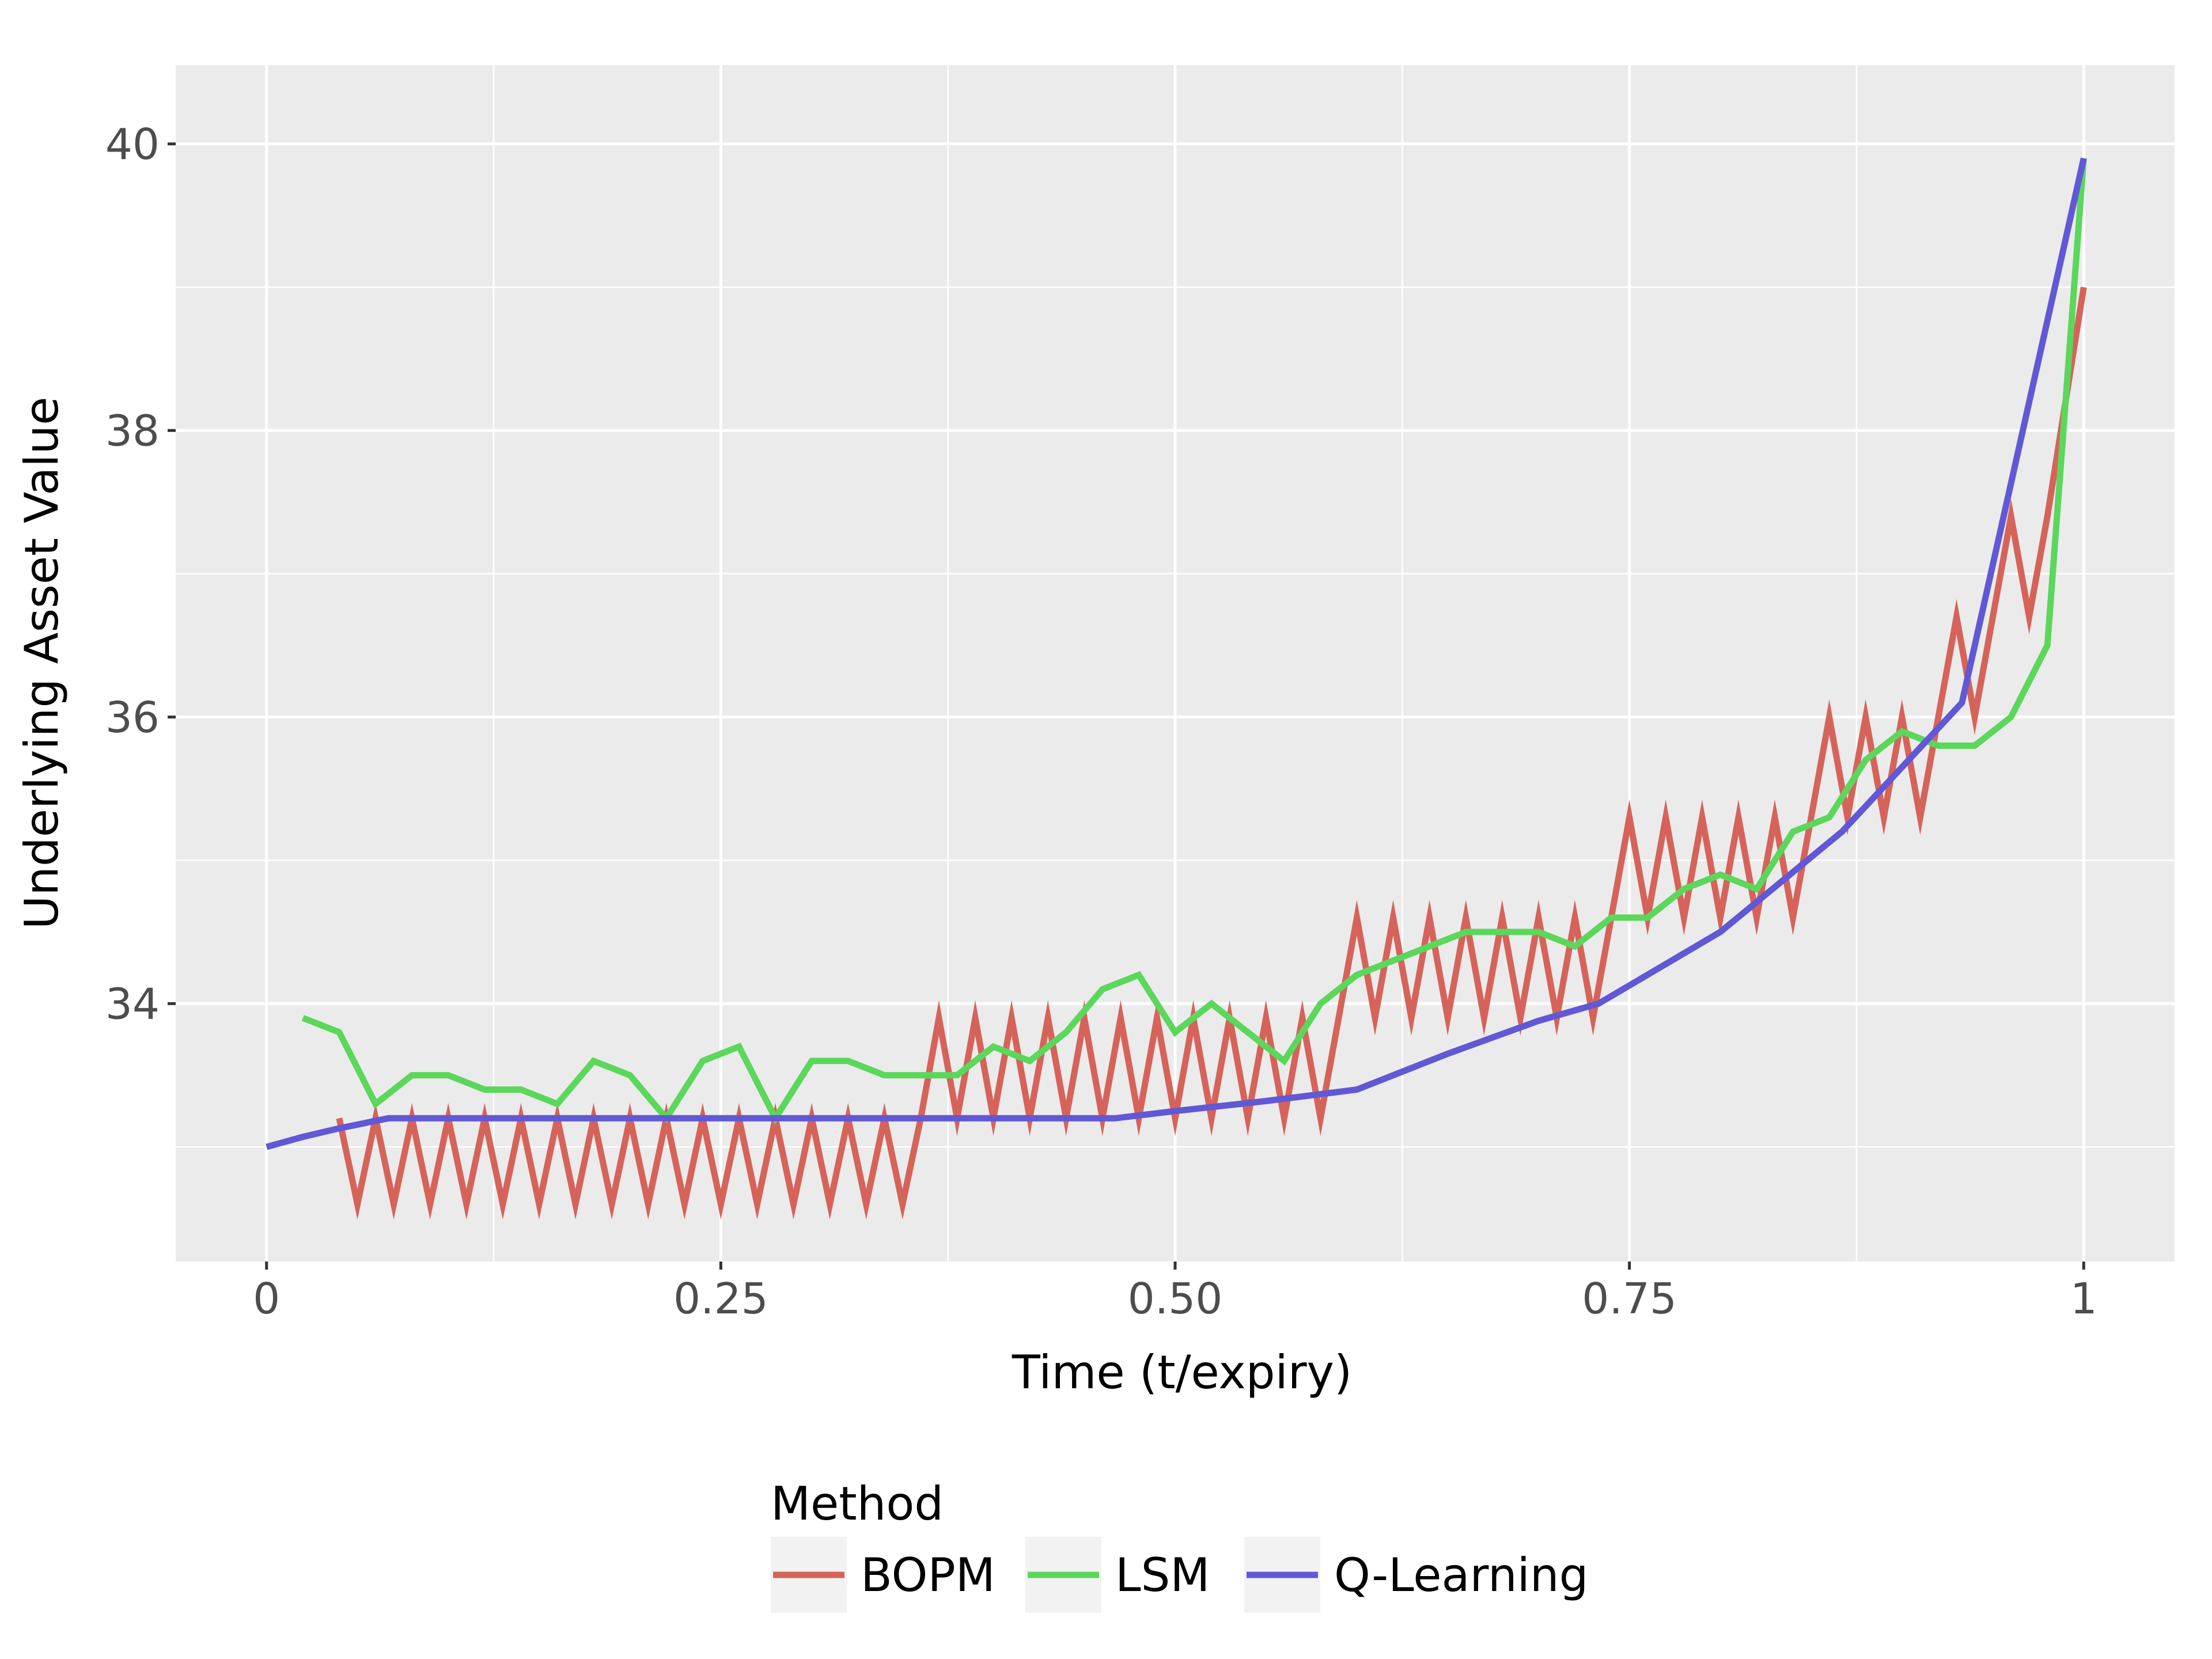 This screenshot has width=2212, height=1659. What do you see at coordinates (140, 574) in the screenshot?
I see `y-axis: 34 36 38 40` at bounding box center [140, 574].